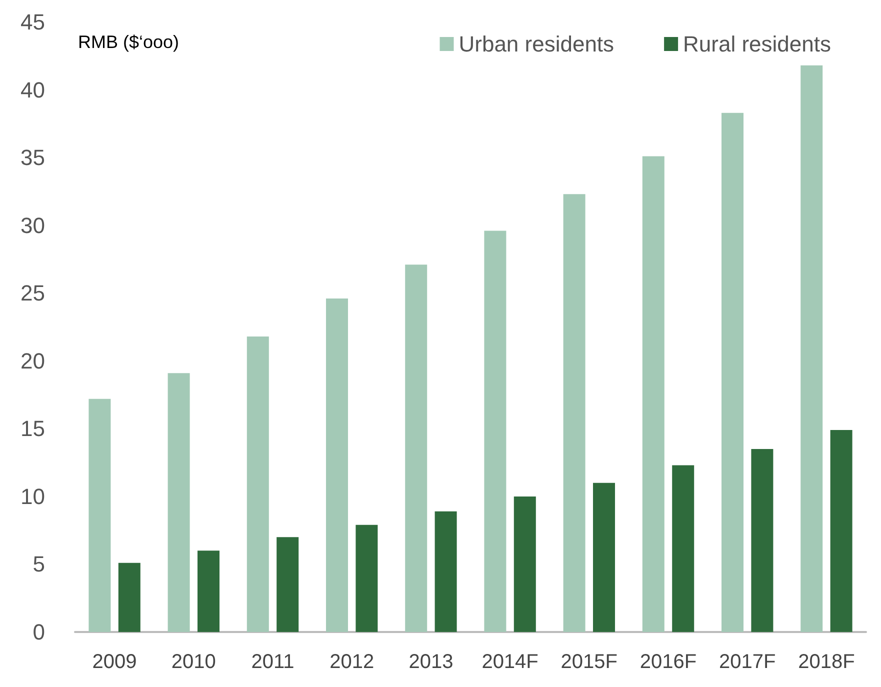 This screenshot has width=881, height=687. Describe the element at coordinates (32, 293) in the screenshot. I see `y-tick-label: 25` at that location.